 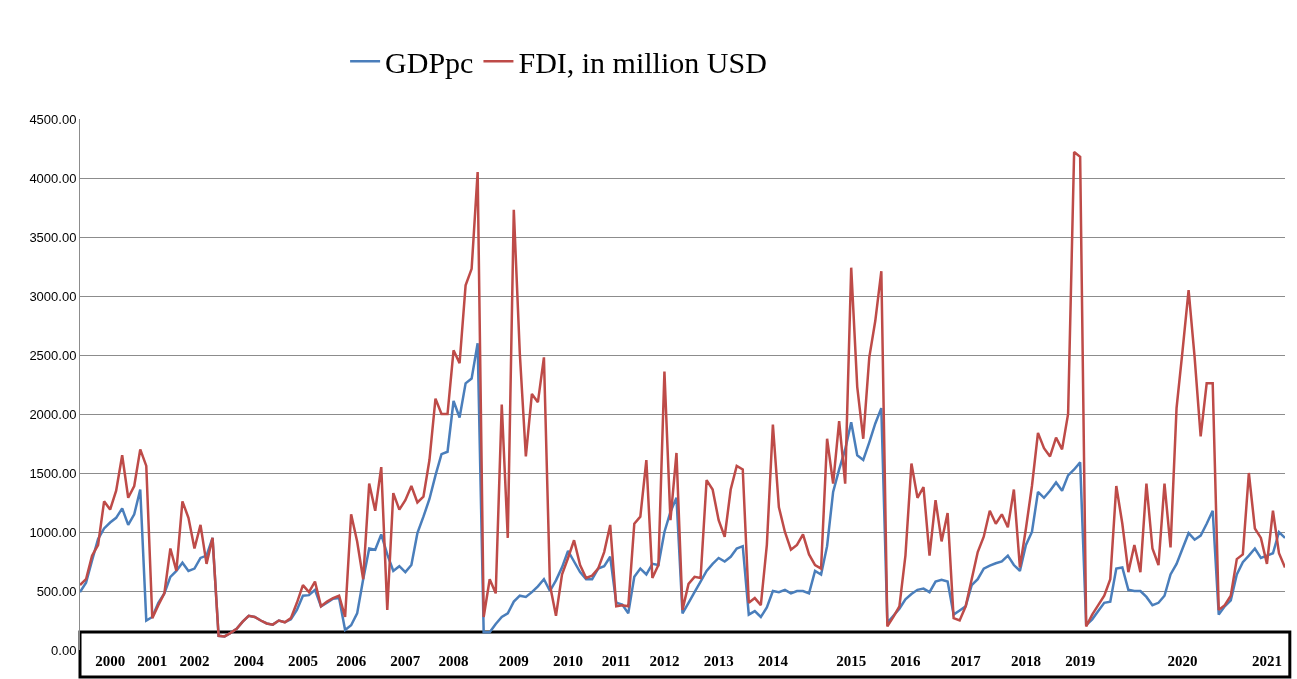 What do you see at coordinates (249, 661) in the screenshot?
I see `x-tick-label: 2004` at bounding box center [249, 661].